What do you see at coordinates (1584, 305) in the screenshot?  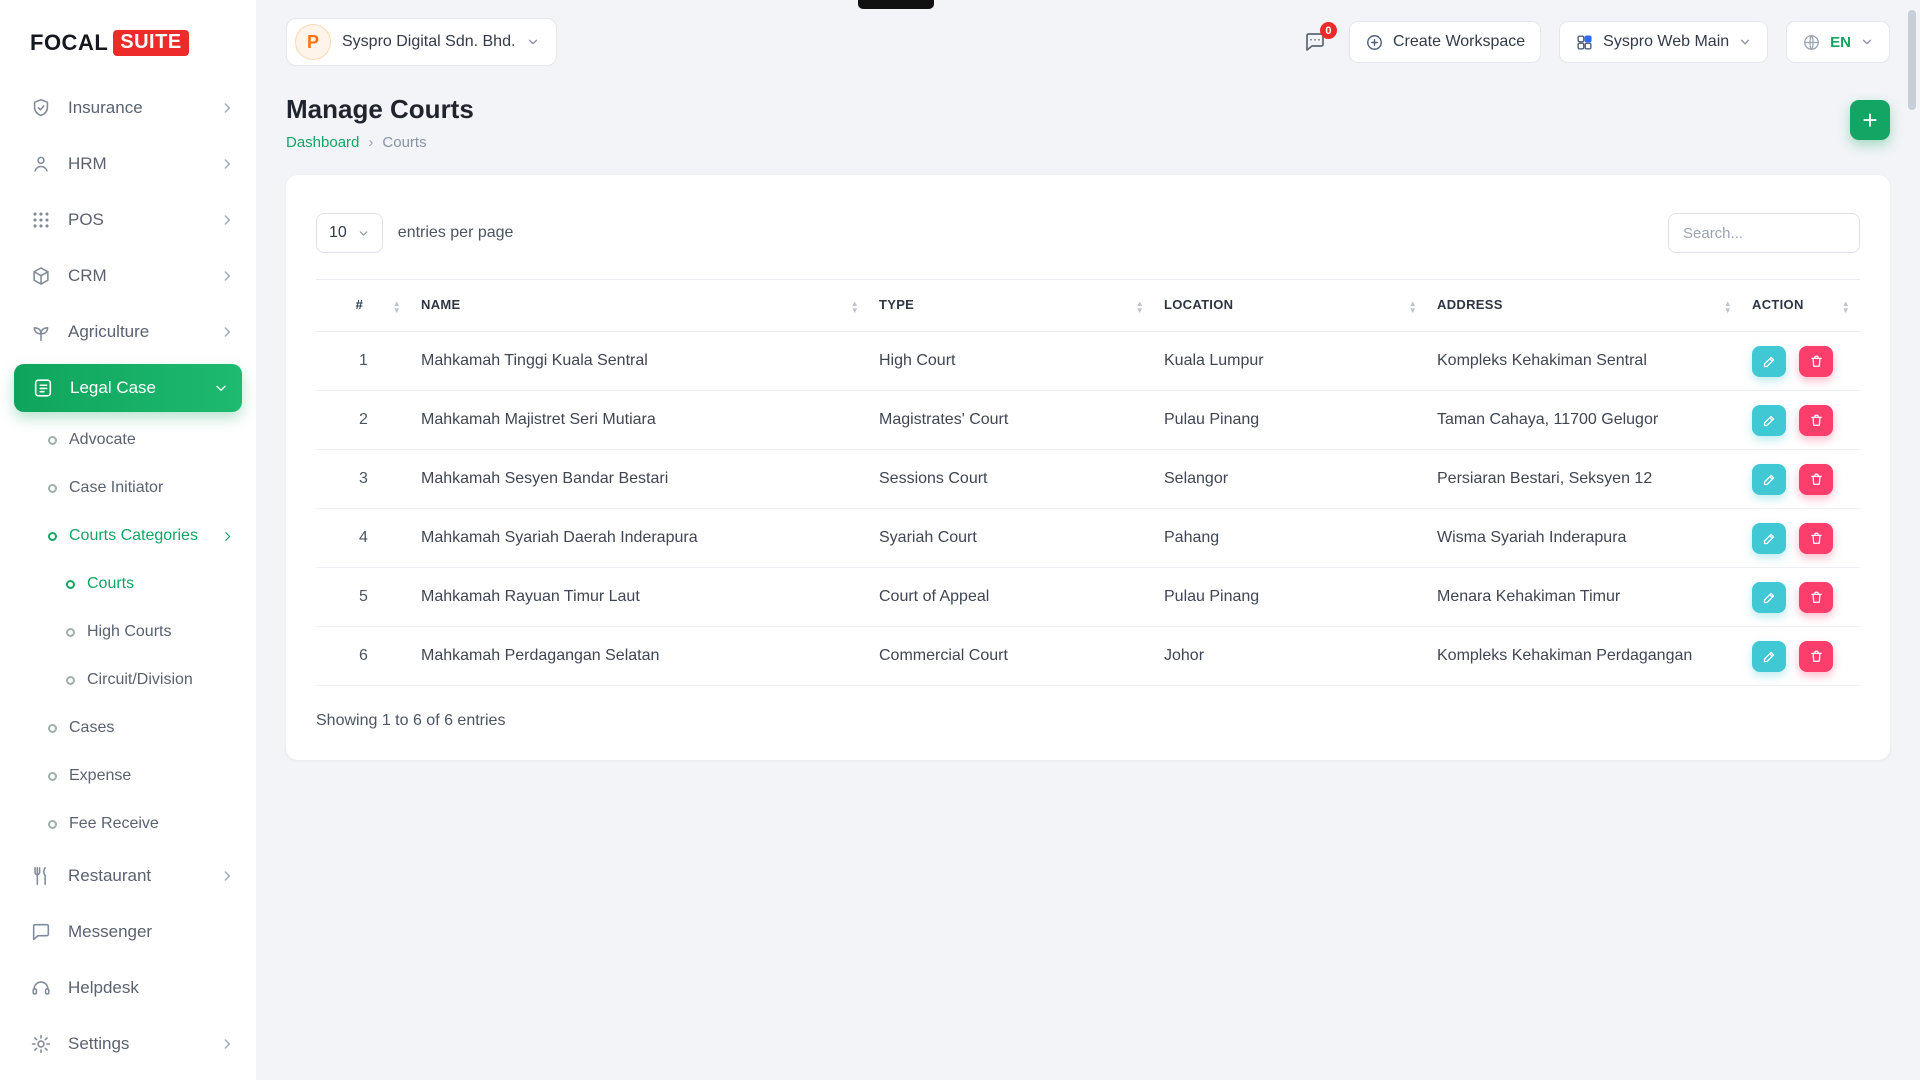 I see `column-header-address: ADDRESS` at bounding box center [1584, 305].